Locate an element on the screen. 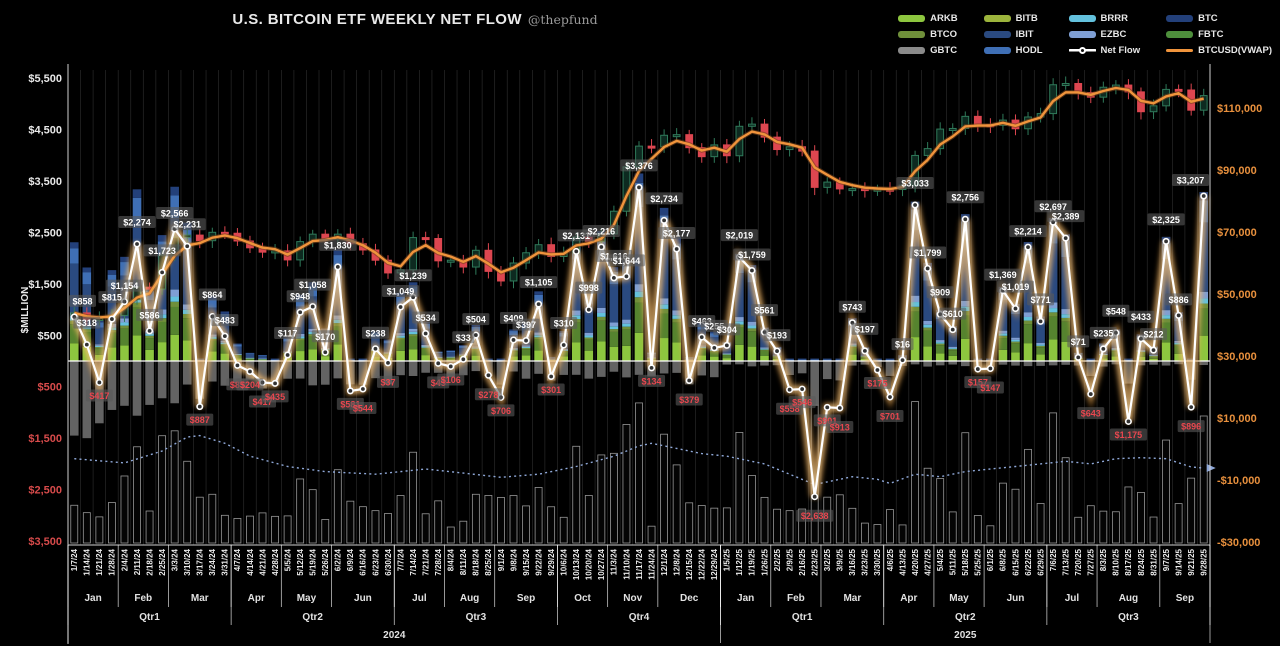  svg-text: 5/18/25 is located at coordinates (965, 561).